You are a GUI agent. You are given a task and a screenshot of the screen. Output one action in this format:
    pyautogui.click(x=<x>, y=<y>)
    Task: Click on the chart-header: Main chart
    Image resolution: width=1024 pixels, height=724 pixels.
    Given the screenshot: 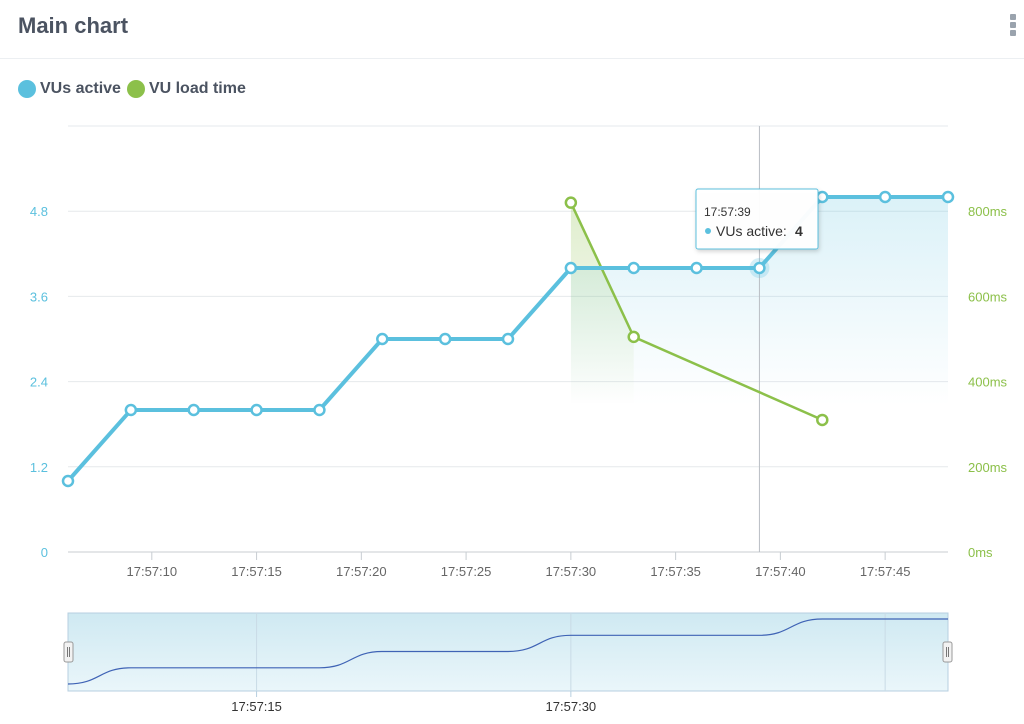 What is the action you would take?
    pyautogui.click(x=512, y=29)
    